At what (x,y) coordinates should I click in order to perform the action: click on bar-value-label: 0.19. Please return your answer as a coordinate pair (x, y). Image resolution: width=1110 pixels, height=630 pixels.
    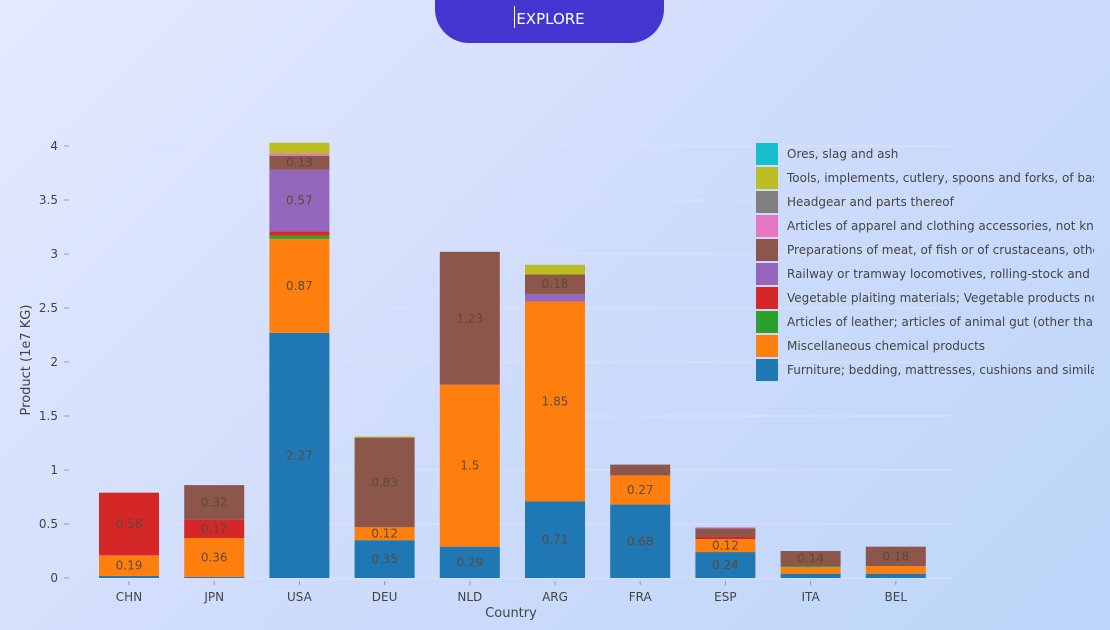
    Looking at the image, I should click on (129, 566).